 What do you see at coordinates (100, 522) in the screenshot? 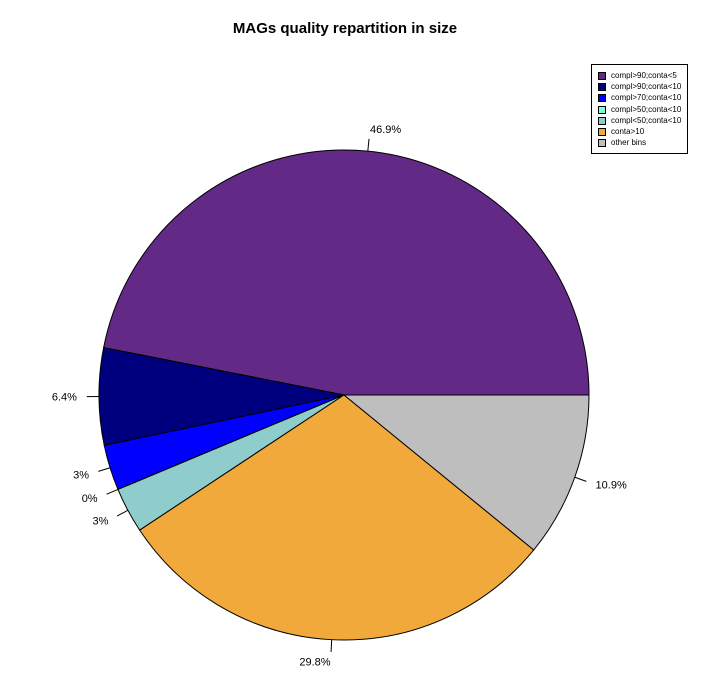
I see `pie-label-4: 3%` at bounding box center [100, 522].